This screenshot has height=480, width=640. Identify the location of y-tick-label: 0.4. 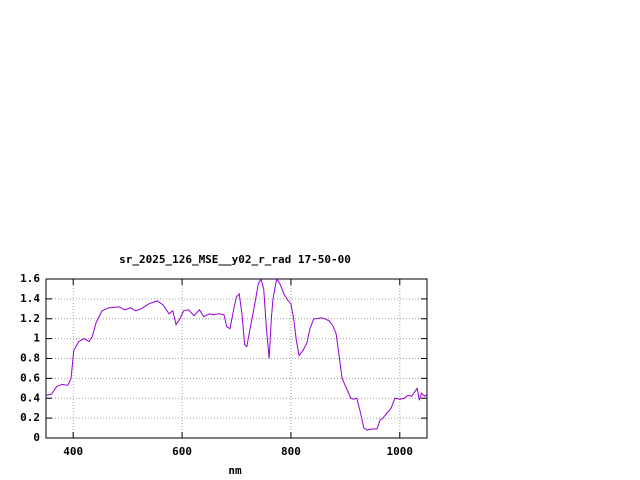
(30, 397).